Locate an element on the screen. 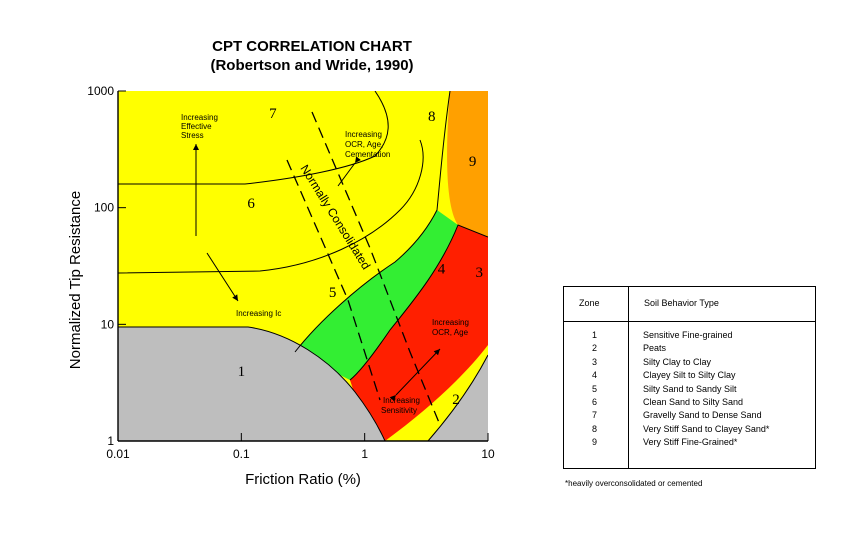 The height and width of the screenshot is (555, 853). legend-soil-type: Clean Sand to Silty Sand is located at coordinates (693, 401).